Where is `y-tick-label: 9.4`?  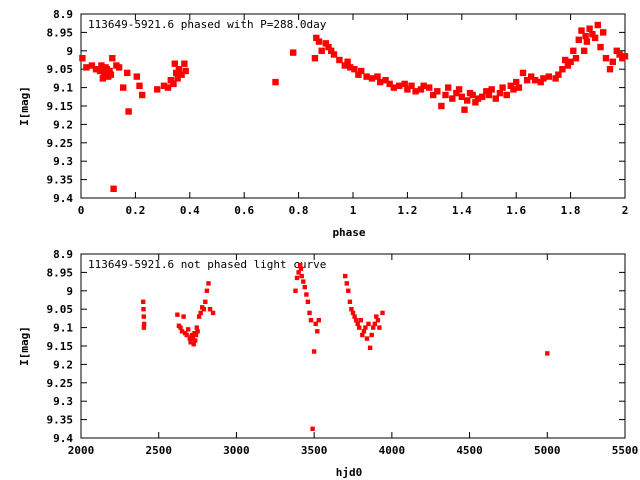
y-tick-label: 9.4 is located at coordinates (63, 198).